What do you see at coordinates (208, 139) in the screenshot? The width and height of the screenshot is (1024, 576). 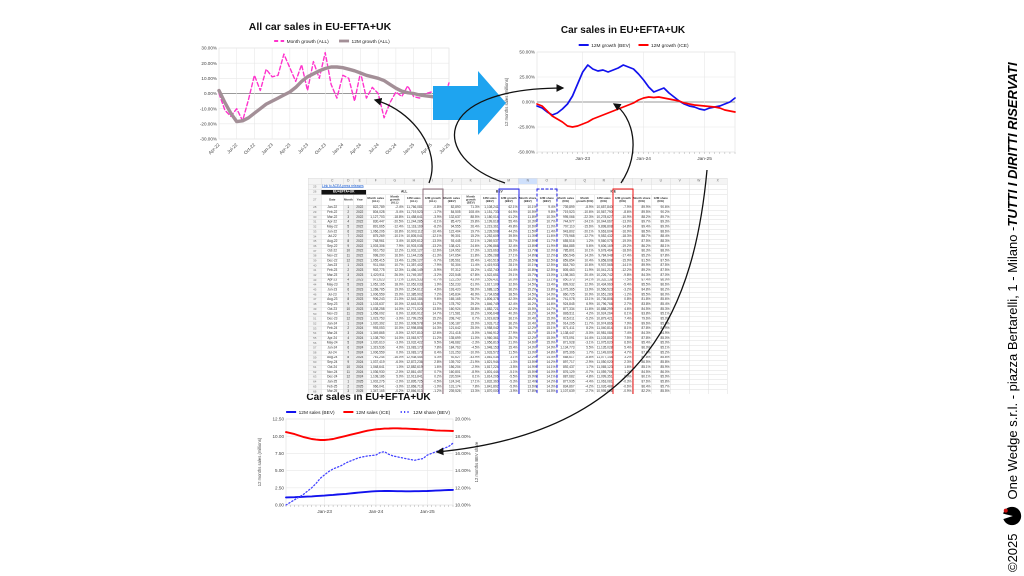 I see `svg-text: -30.00%` at bounding box center [208, 139].